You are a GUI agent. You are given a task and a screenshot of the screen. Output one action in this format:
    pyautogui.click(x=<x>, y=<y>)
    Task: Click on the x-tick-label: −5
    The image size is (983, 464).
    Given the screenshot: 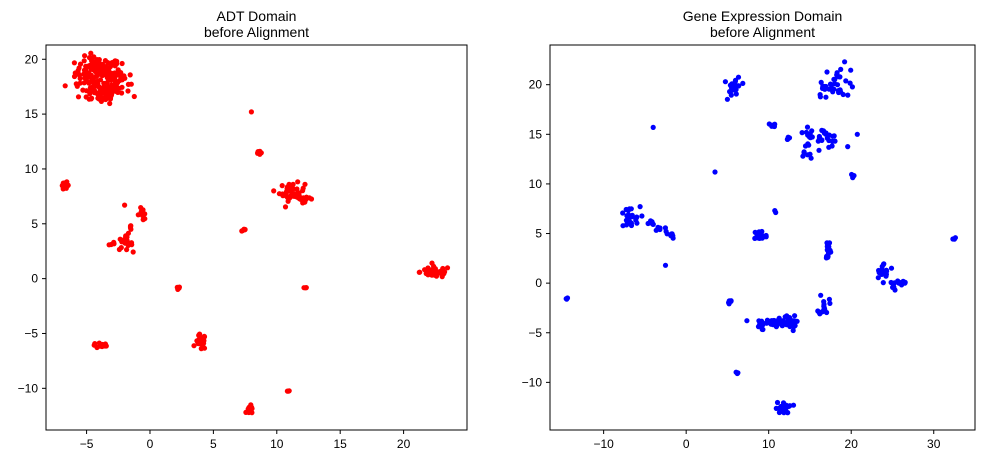 What is the action you would take?
    pyautogui.click(x=87, y=444)
    